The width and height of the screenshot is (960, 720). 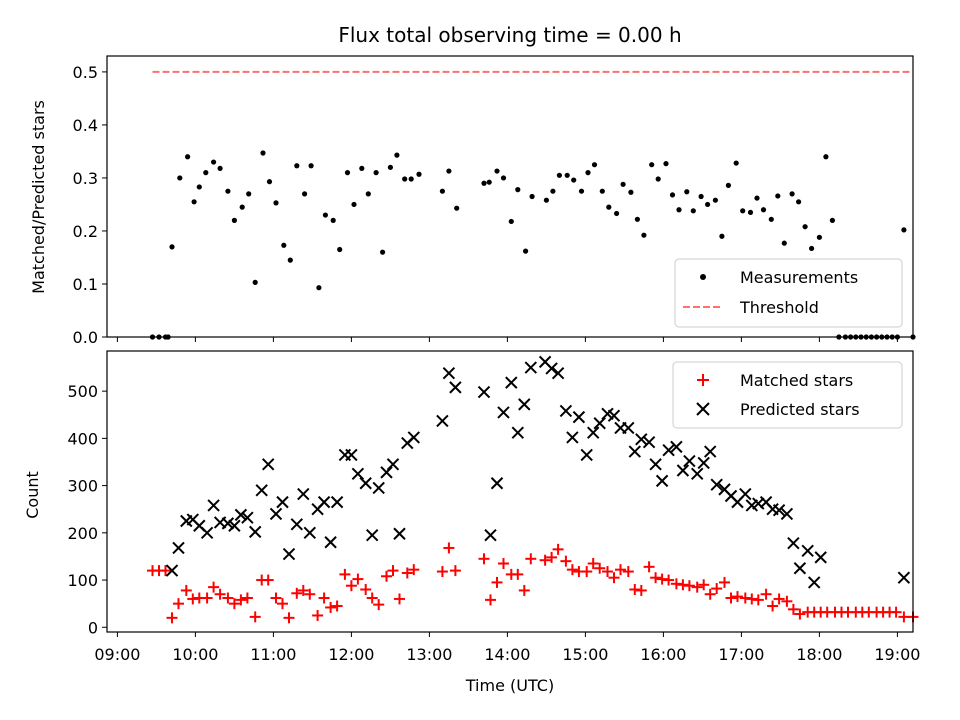 I want to click on y-tick-label: 0.4, so click(x=85, y=125).